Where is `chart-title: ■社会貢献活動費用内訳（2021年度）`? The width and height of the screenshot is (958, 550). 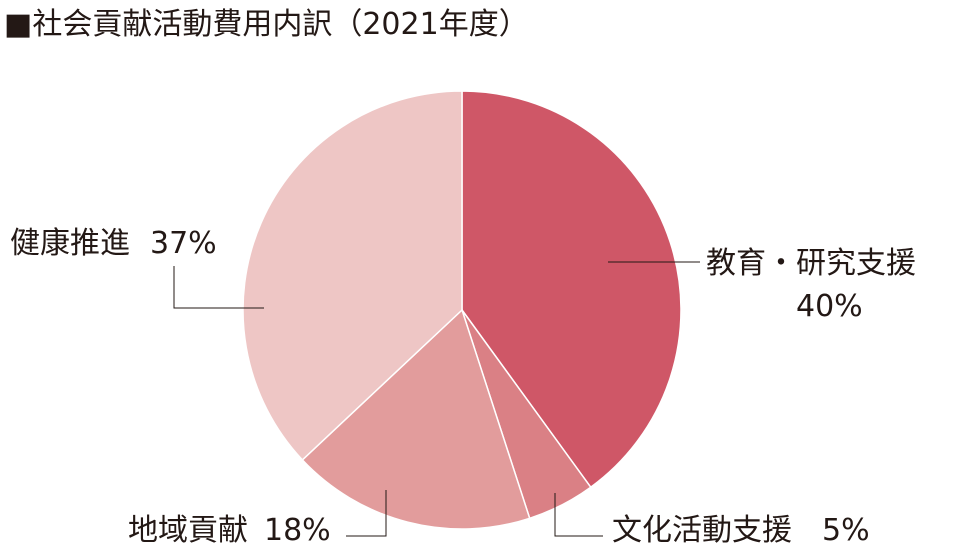
chart-title: ■社会貢献活動費用内訳（2021年度） is located at coordinates (266, 24).